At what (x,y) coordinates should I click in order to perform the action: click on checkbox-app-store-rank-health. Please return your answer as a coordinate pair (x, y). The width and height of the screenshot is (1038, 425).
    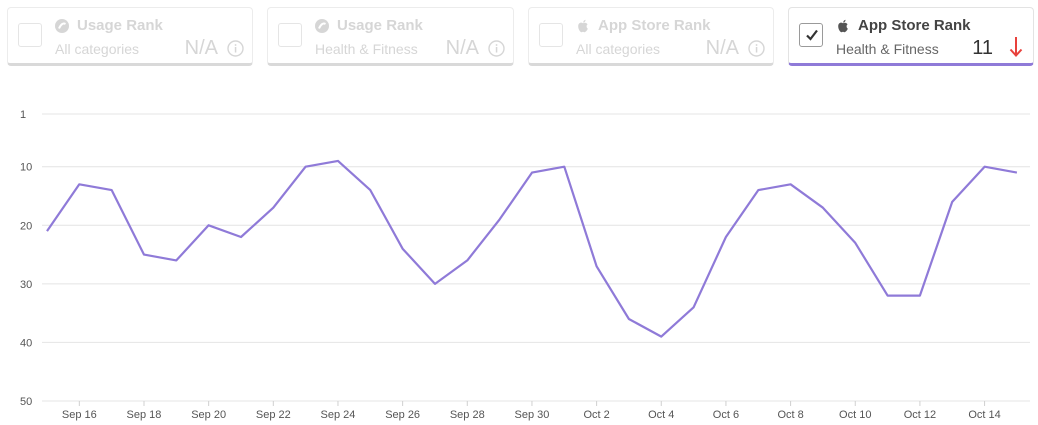
    Looking at the image, I should click on (811, 35).